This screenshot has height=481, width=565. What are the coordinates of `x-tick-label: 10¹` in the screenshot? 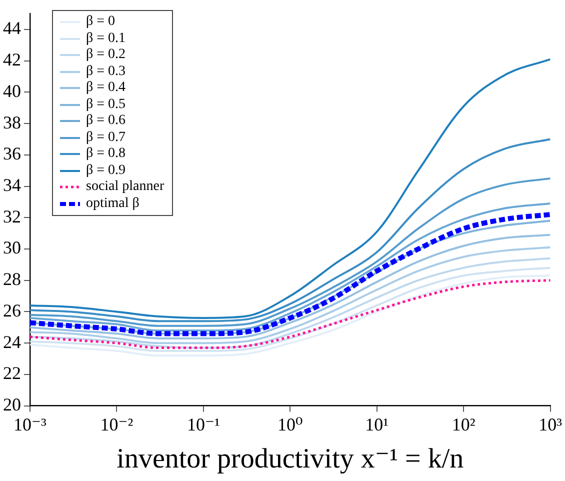 It's located at (377, 424).